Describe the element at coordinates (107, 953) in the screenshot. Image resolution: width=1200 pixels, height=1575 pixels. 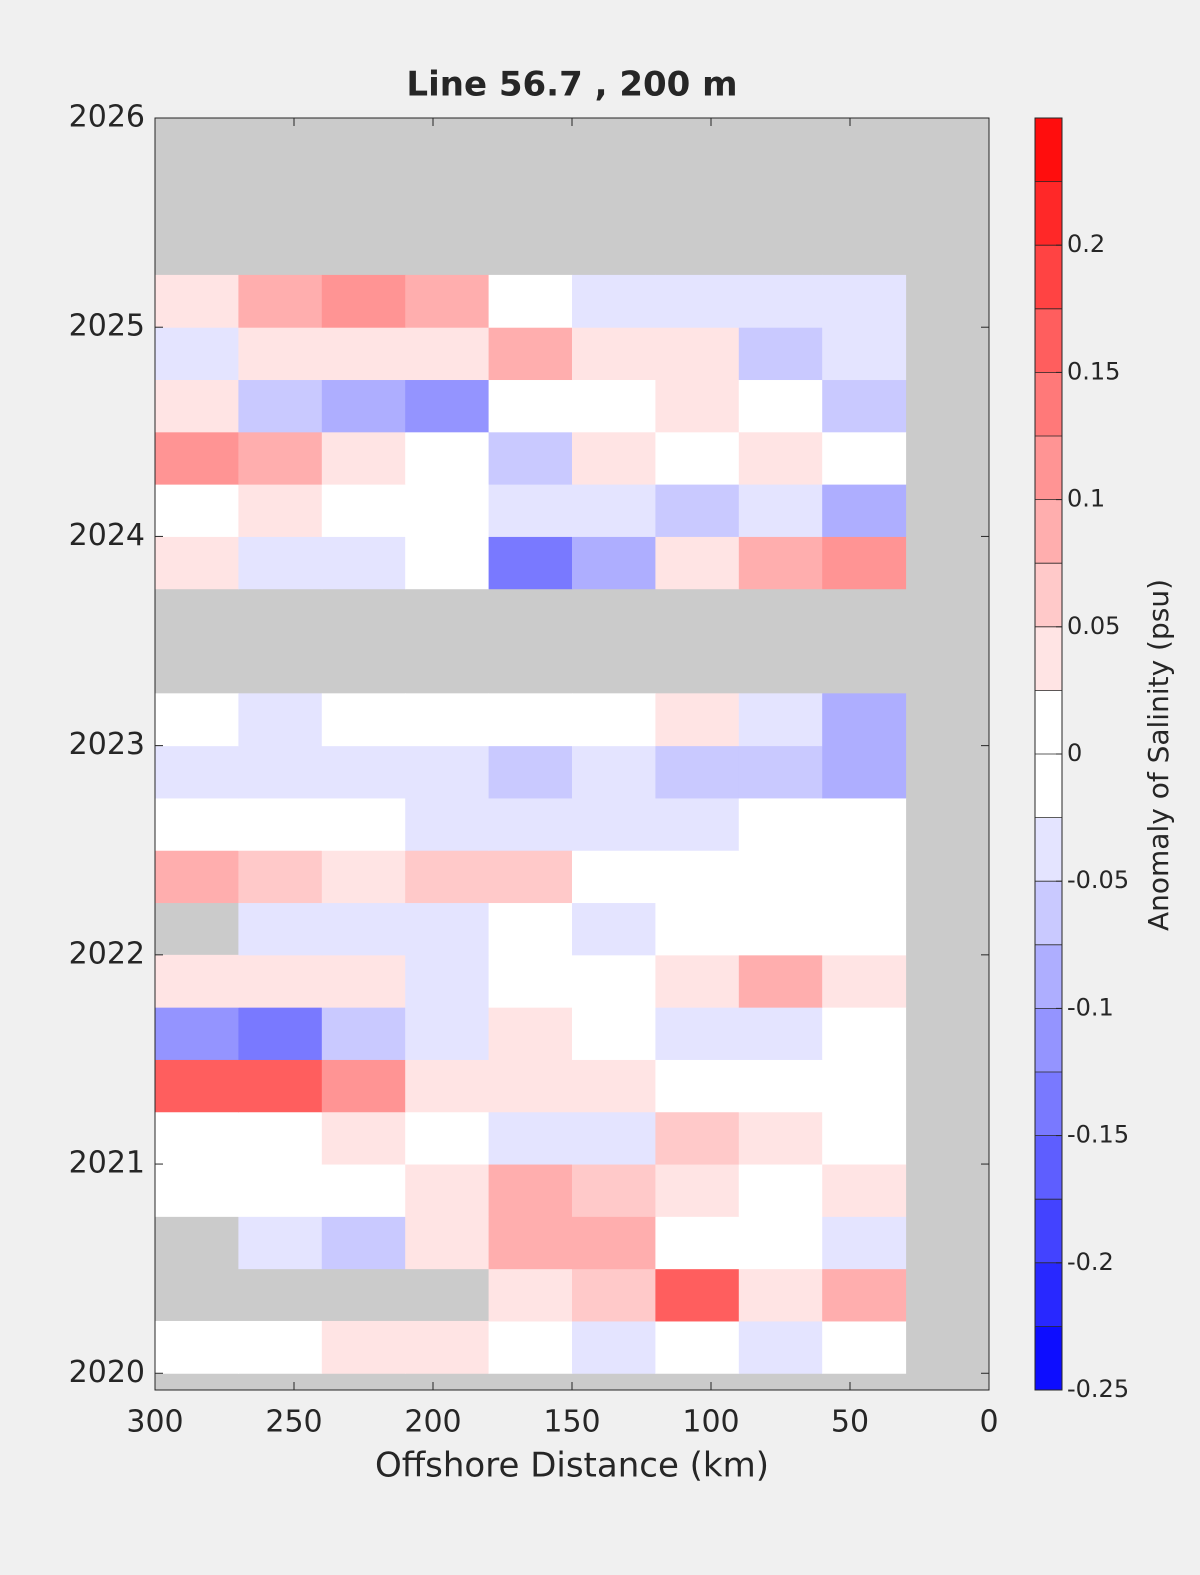
I see `y-tick-label: 2022` at that location.